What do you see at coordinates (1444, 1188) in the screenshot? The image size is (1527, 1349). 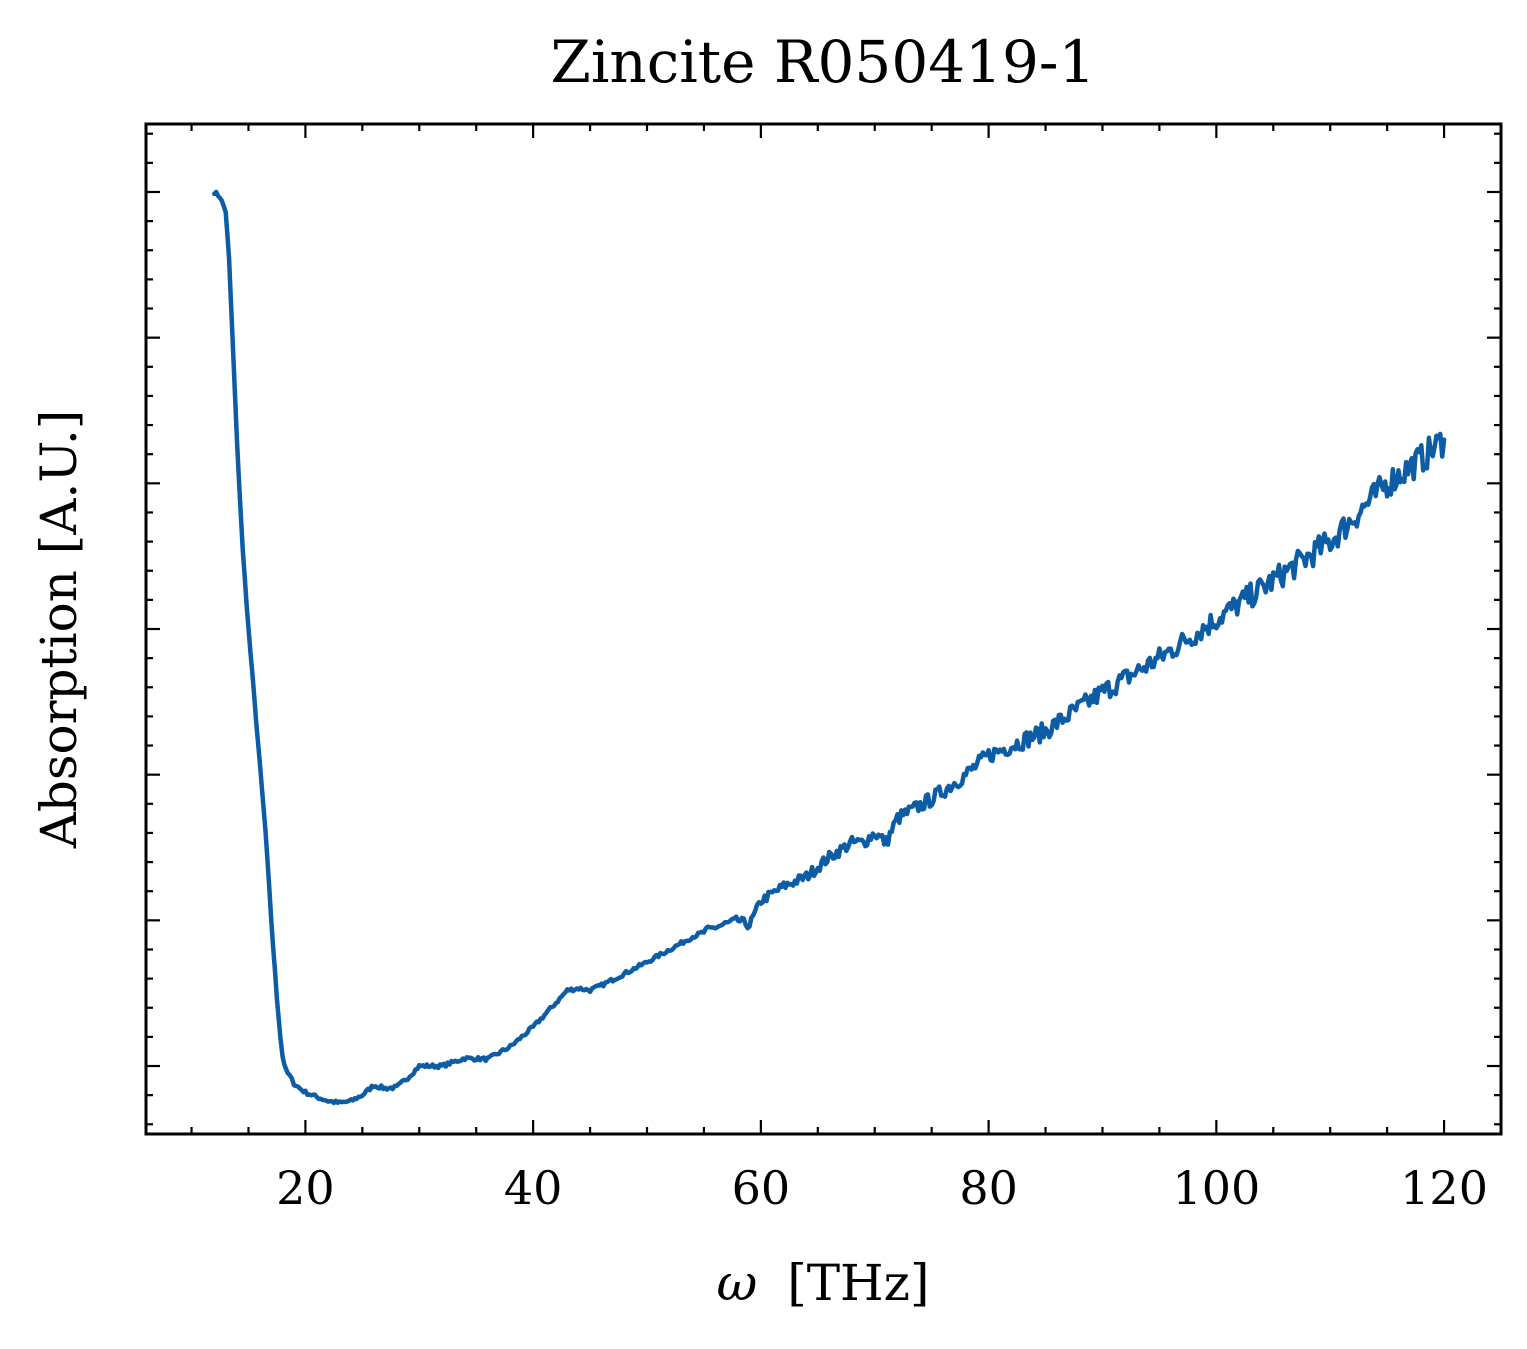 I see `x-tick-label: 120` at bounding box center [1444, 1188].